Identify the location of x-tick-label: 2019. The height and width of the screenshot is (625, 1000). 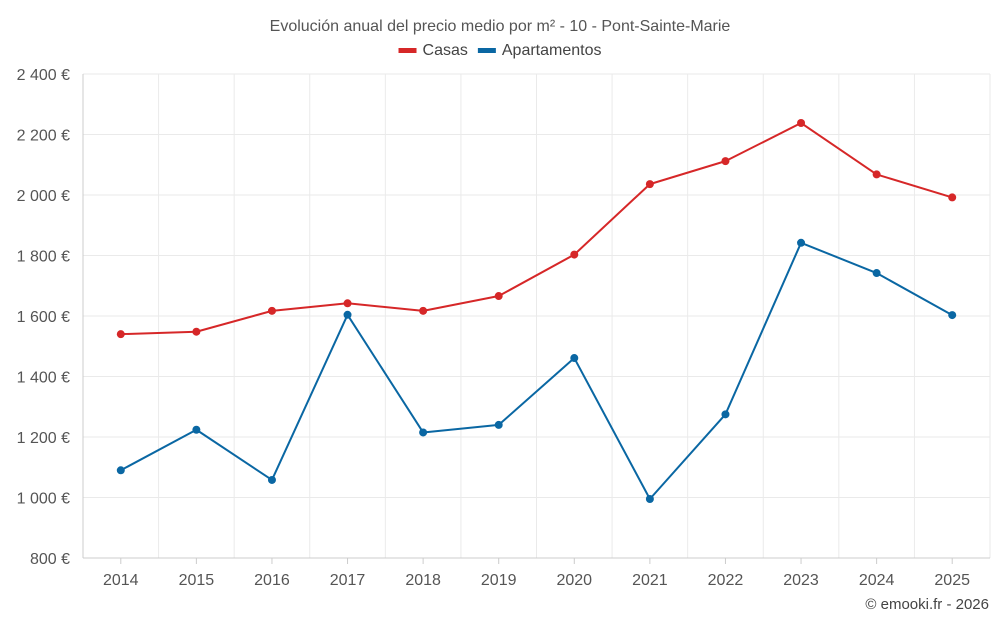
(499, 580).